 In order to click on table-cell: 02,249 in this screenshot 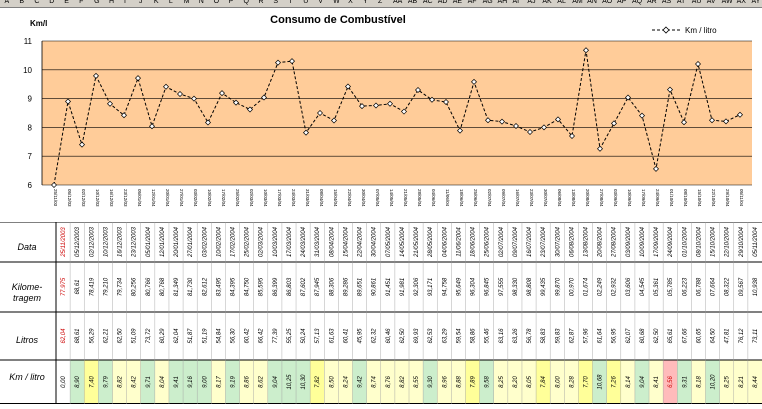, I will do `click(601, 286)`.